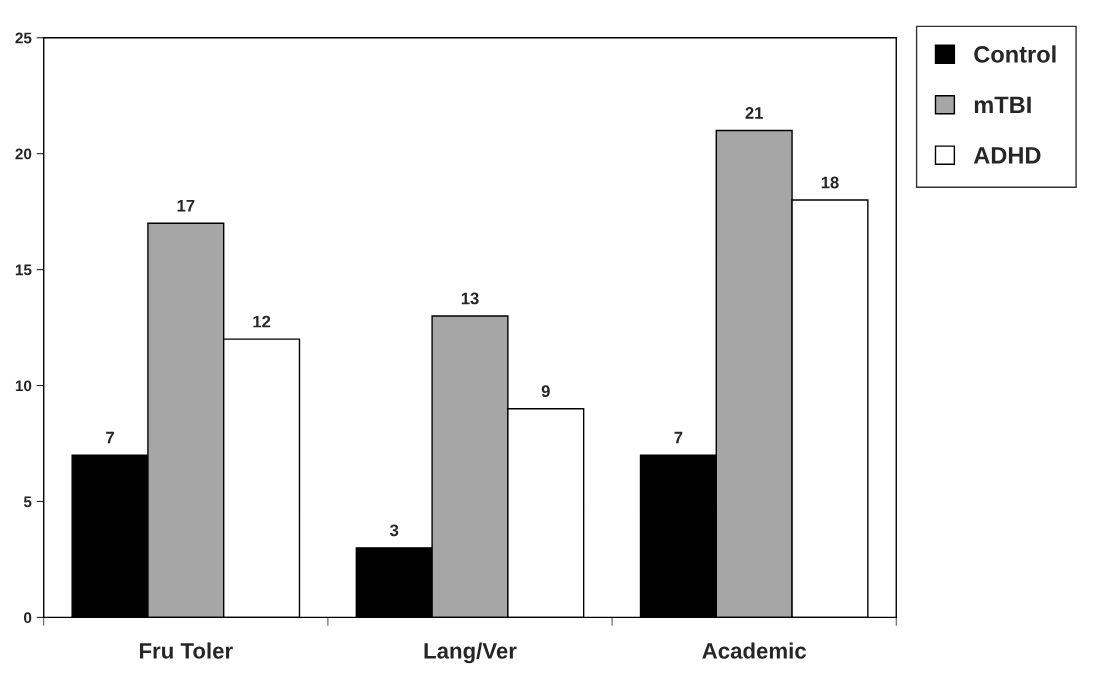  Describe the element at coordinates (23, 38) in the screenshot. I see `y-tick-label: 25` at that location.